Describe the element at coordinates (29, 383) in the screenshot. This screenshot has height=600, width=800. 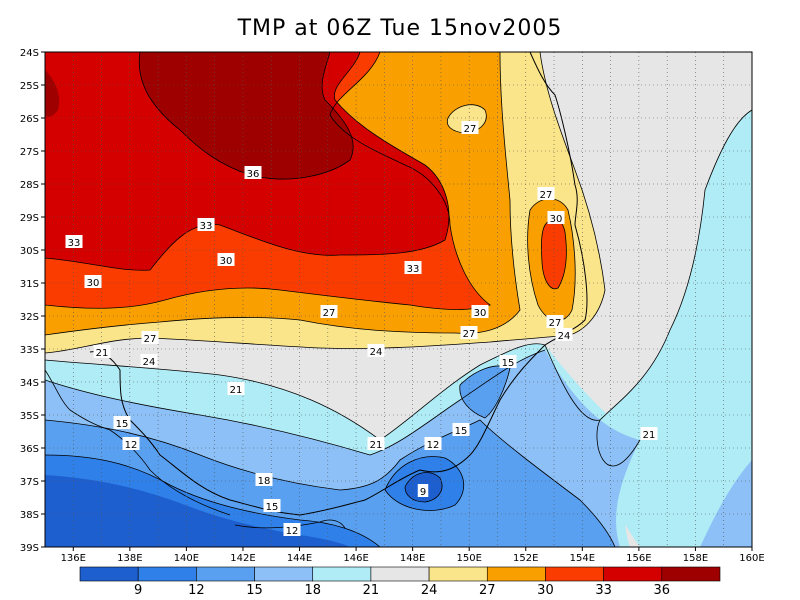
I see `lat-label: 34S` at that location.